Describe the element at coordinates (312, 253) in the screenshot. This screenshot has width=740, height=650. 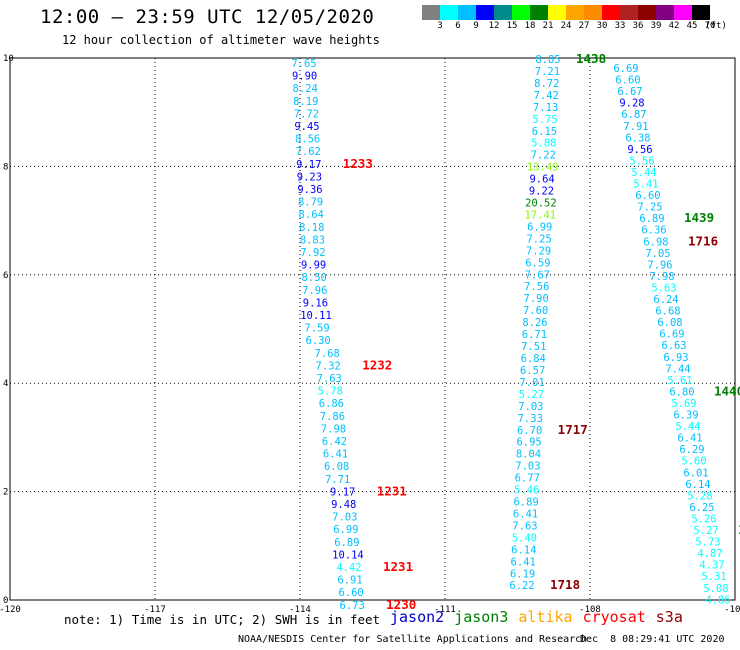
I see `wave-height-value: 7.92` at that location.